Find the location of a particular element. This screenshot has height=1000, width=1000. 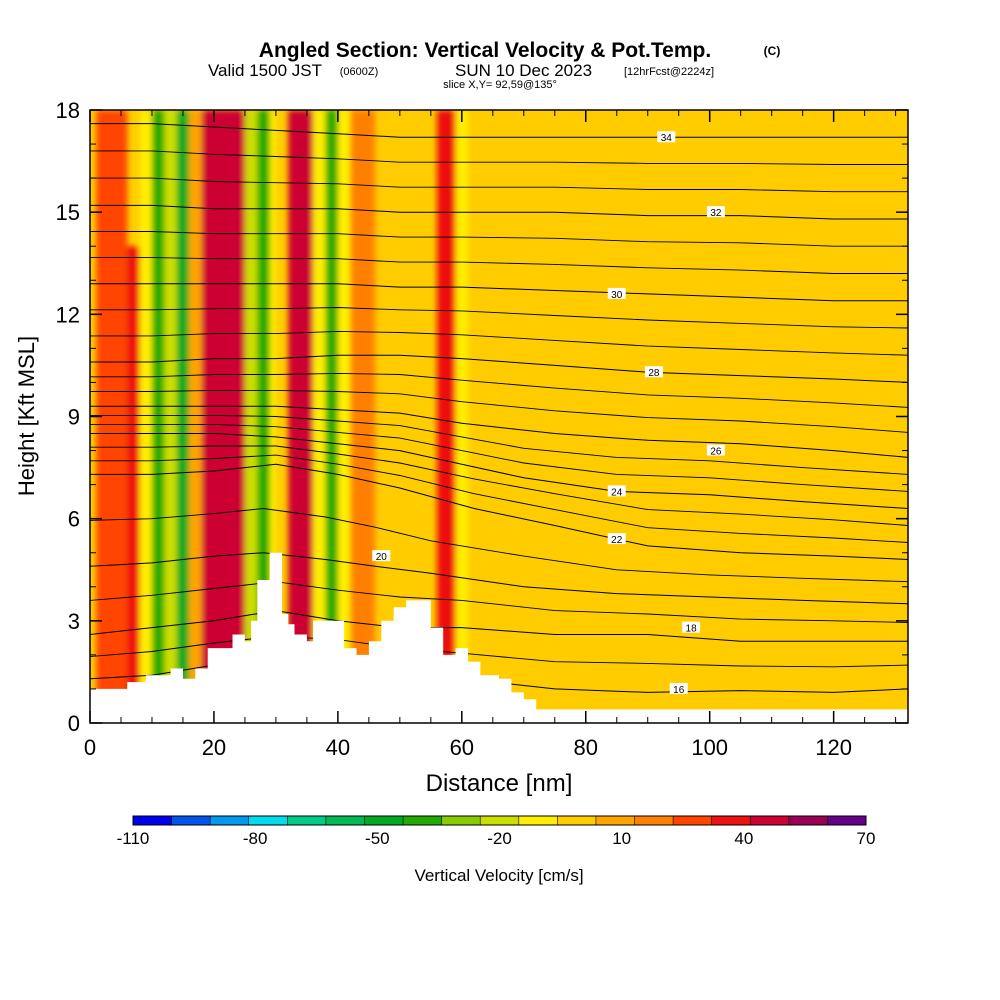

terrain-mask is located at coordinates (499, 637).